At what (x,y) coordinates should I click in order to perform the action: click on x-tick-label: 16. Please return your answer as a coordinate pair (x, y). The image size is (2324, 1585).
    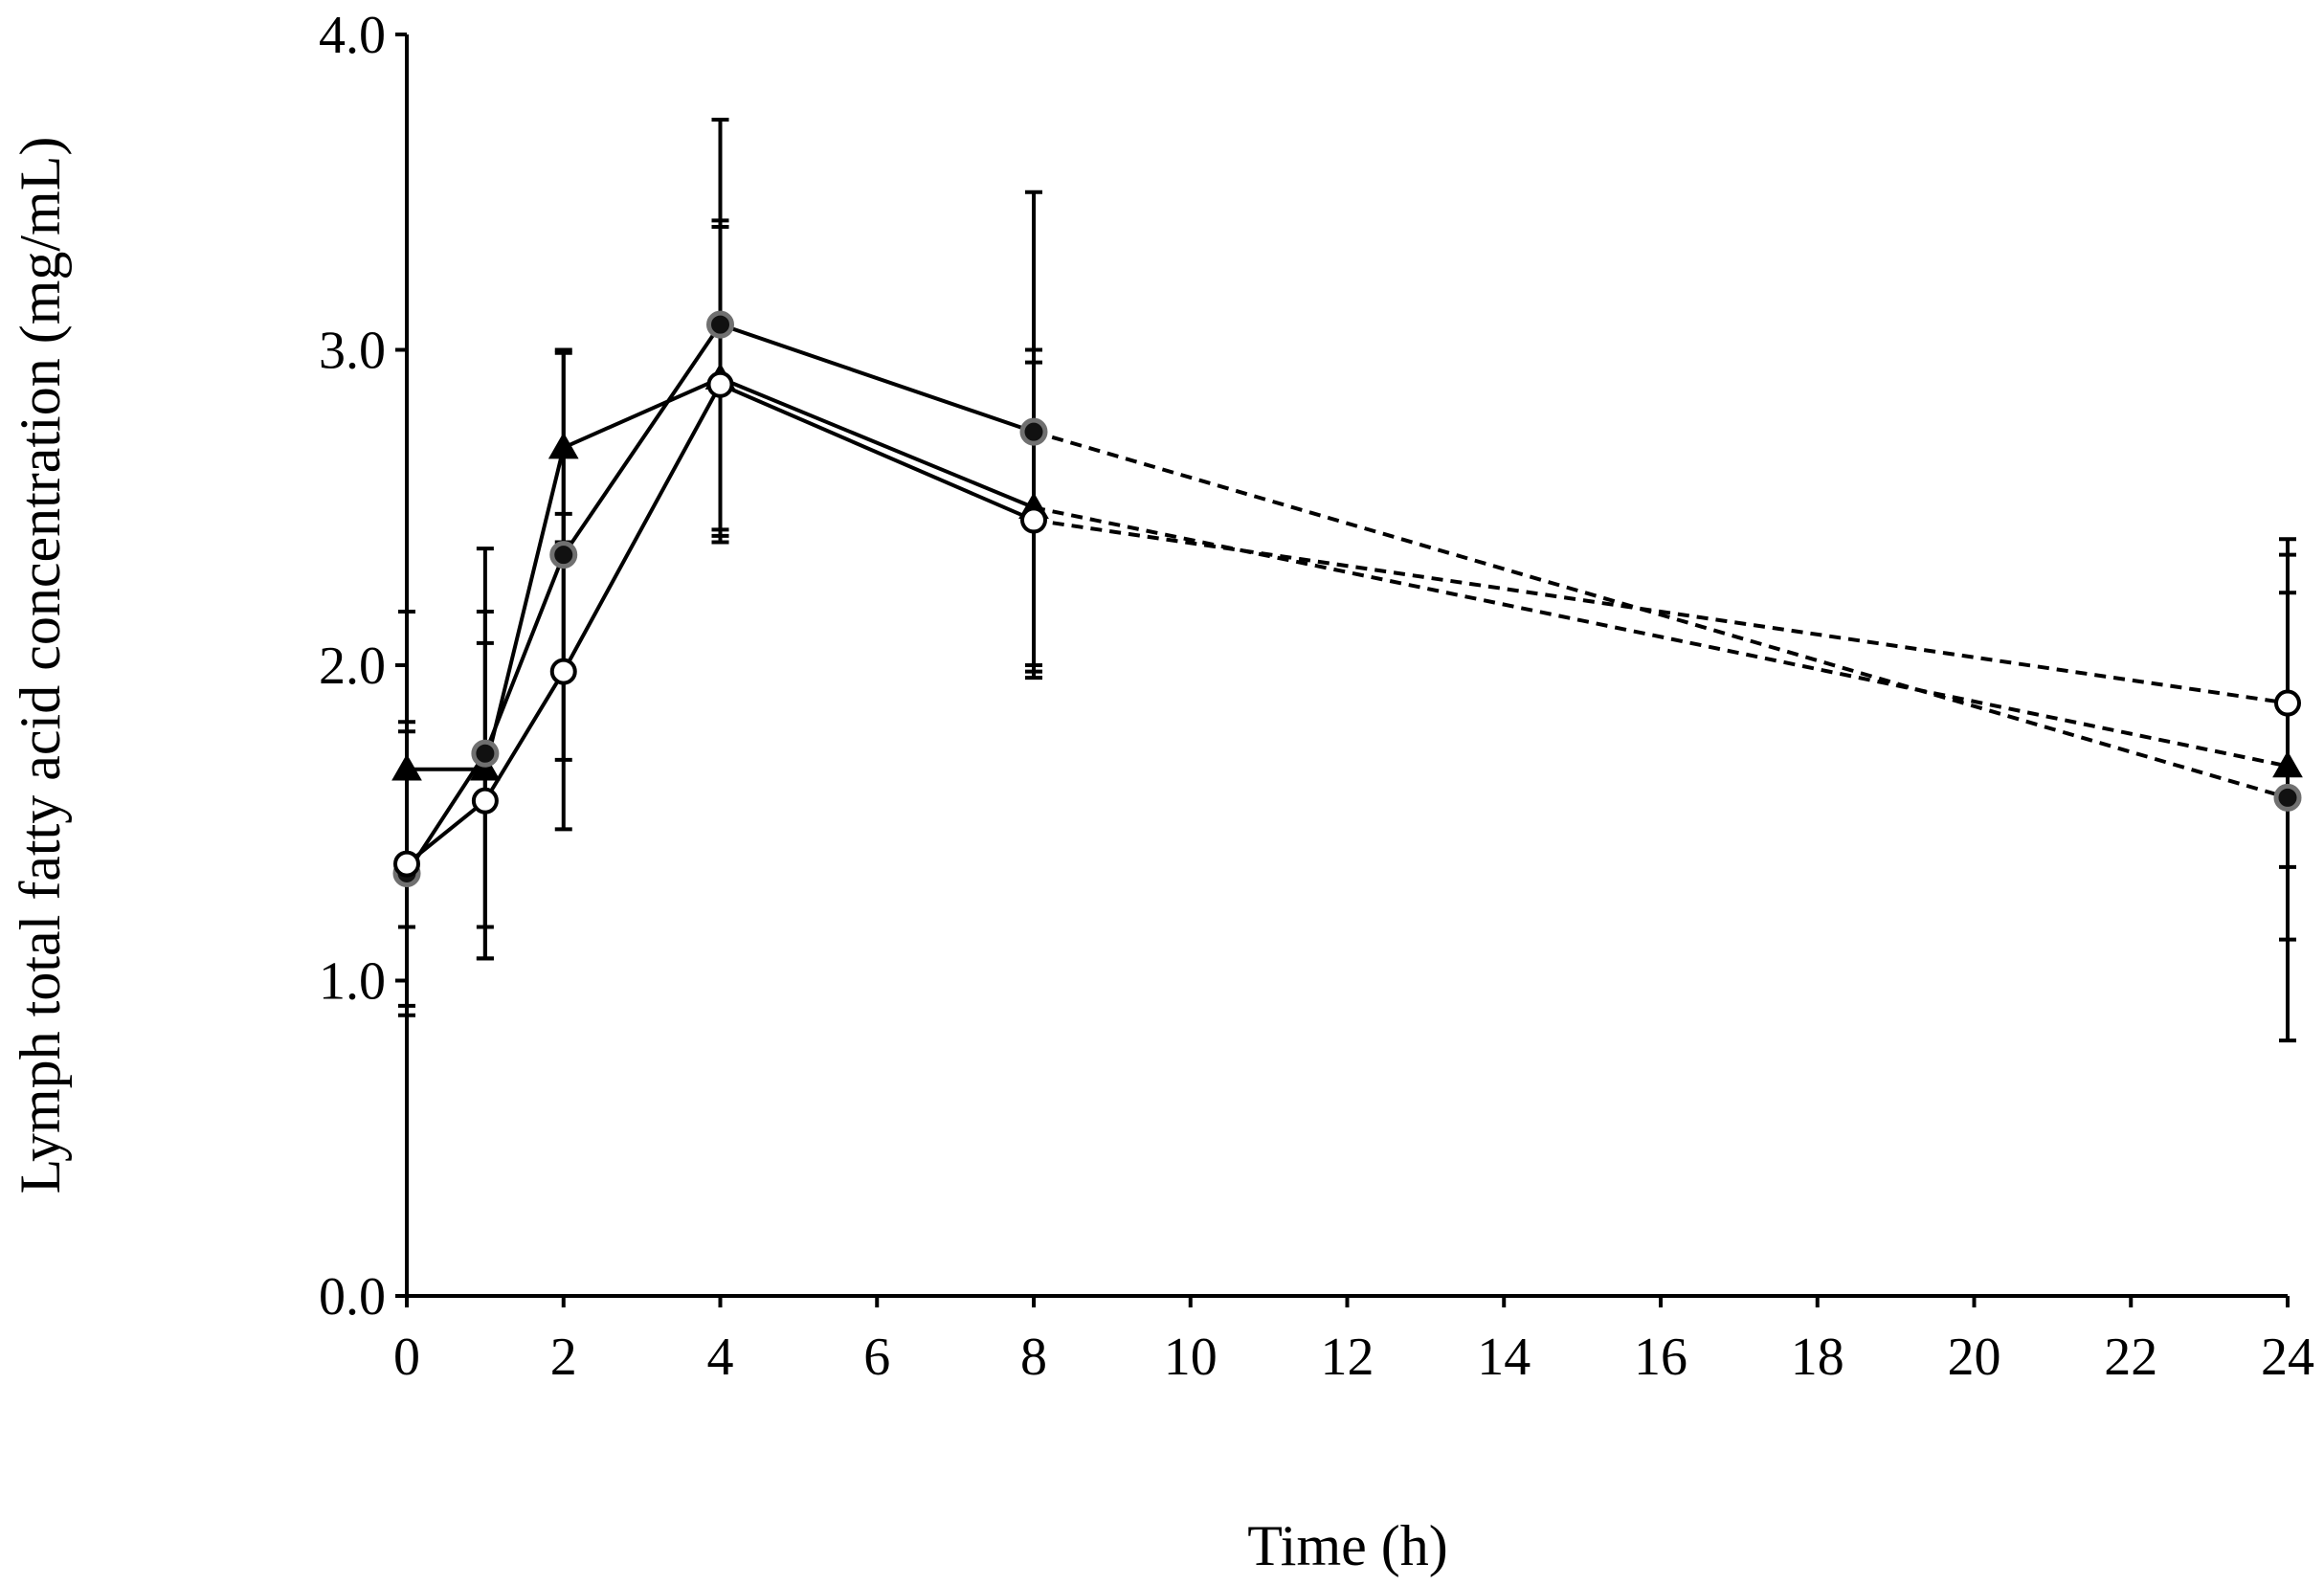
    Looking at the image, I should click on (1660, 1357).